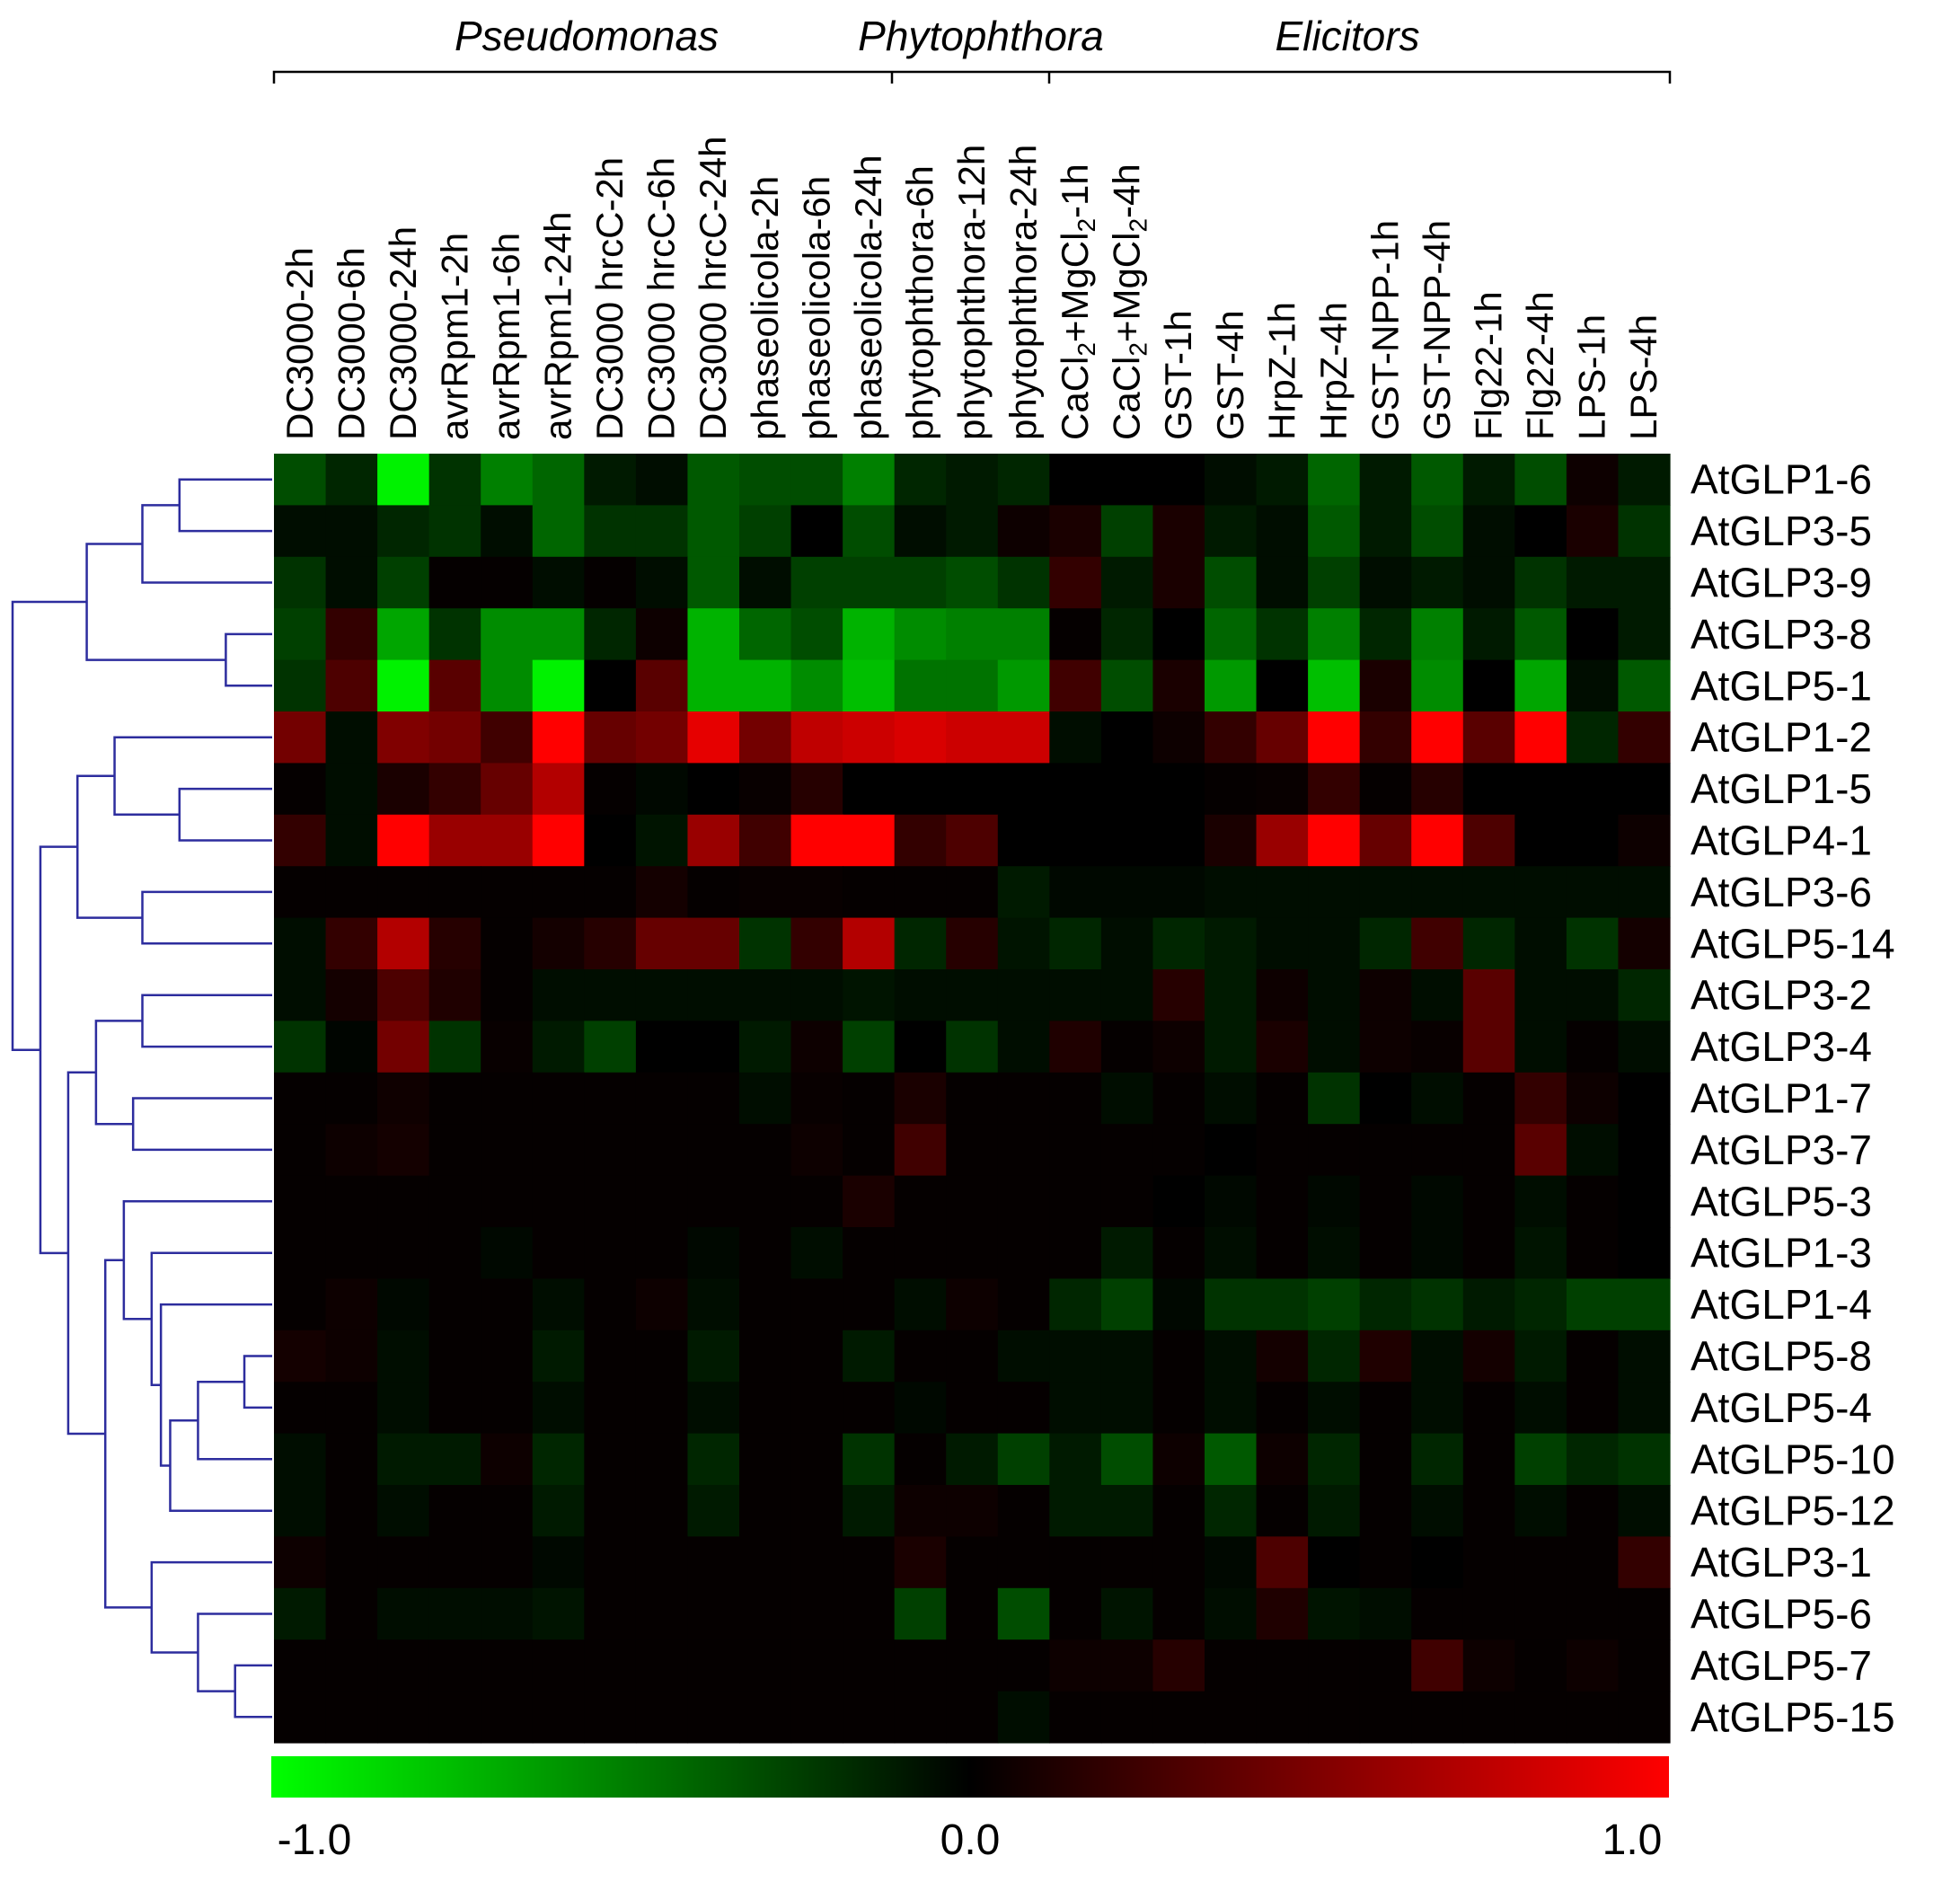  I want to click on scale-label-mid: 0.0, so click(970, 1840).